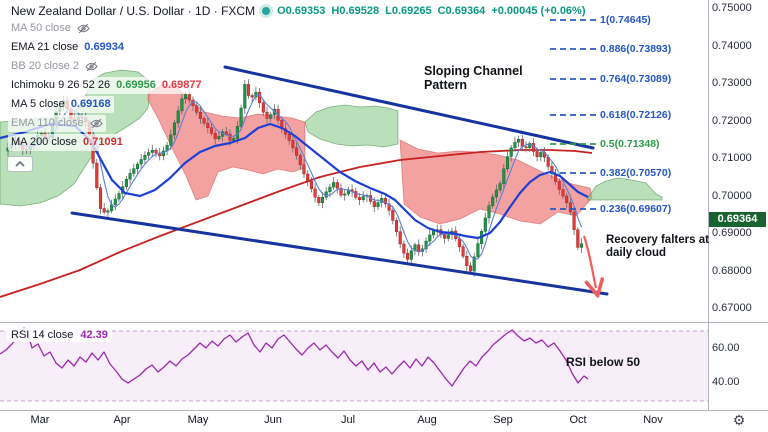  I want to click on pane-divider, so click(384, 322).